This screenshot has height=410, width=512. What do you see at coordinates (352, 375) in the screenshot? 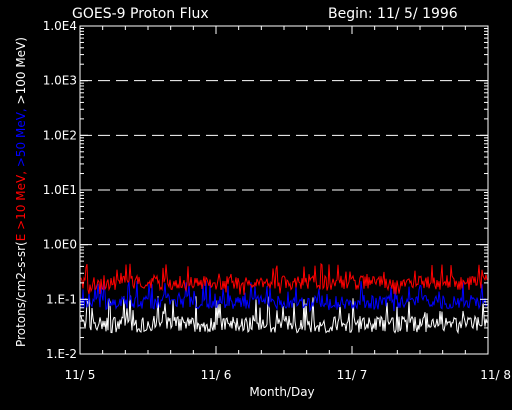
I see `x-tick-label: 11/ 7` at bounding box center [352, 375].